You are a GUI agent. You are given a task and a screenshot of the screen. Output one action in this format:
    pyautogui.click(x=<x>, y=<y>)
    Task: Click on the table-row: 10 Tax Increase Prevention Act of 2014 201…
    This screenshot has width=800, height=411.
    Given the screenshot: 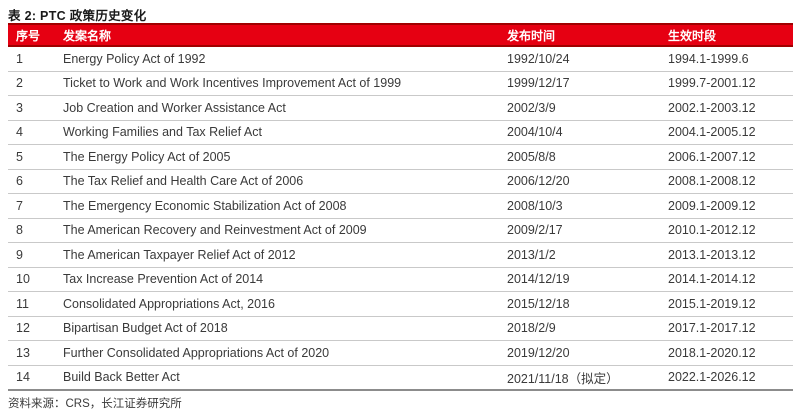 What is the action you would take?
    pyautogui.click(x=400, y=279)
    